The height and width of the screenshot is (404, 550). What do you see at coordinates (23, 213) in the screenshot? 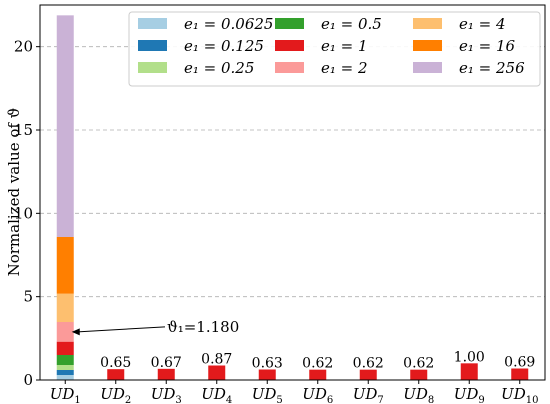
I see `y-tick-label: 10` at bounding box center [23, 213].